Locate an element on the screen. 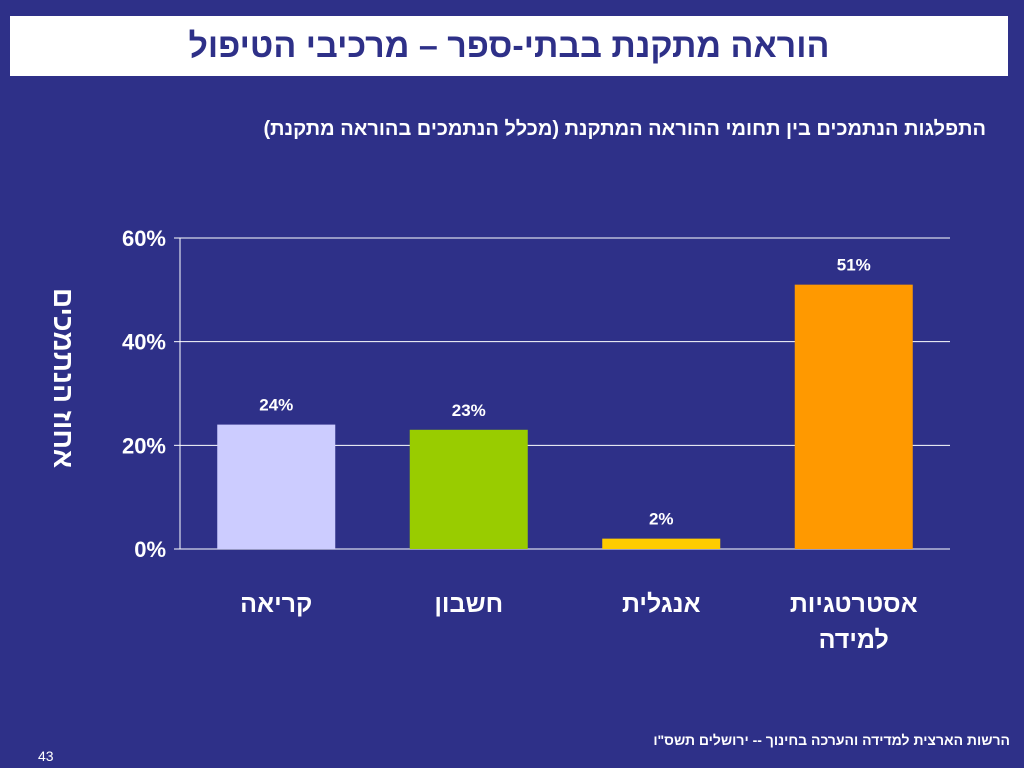 The height and width of the screenshot is (768, 1024). slide-title: הוראה מתקנת בבתי-ספר – מרכיבי הטיפול is located at coordinates (509, 45).